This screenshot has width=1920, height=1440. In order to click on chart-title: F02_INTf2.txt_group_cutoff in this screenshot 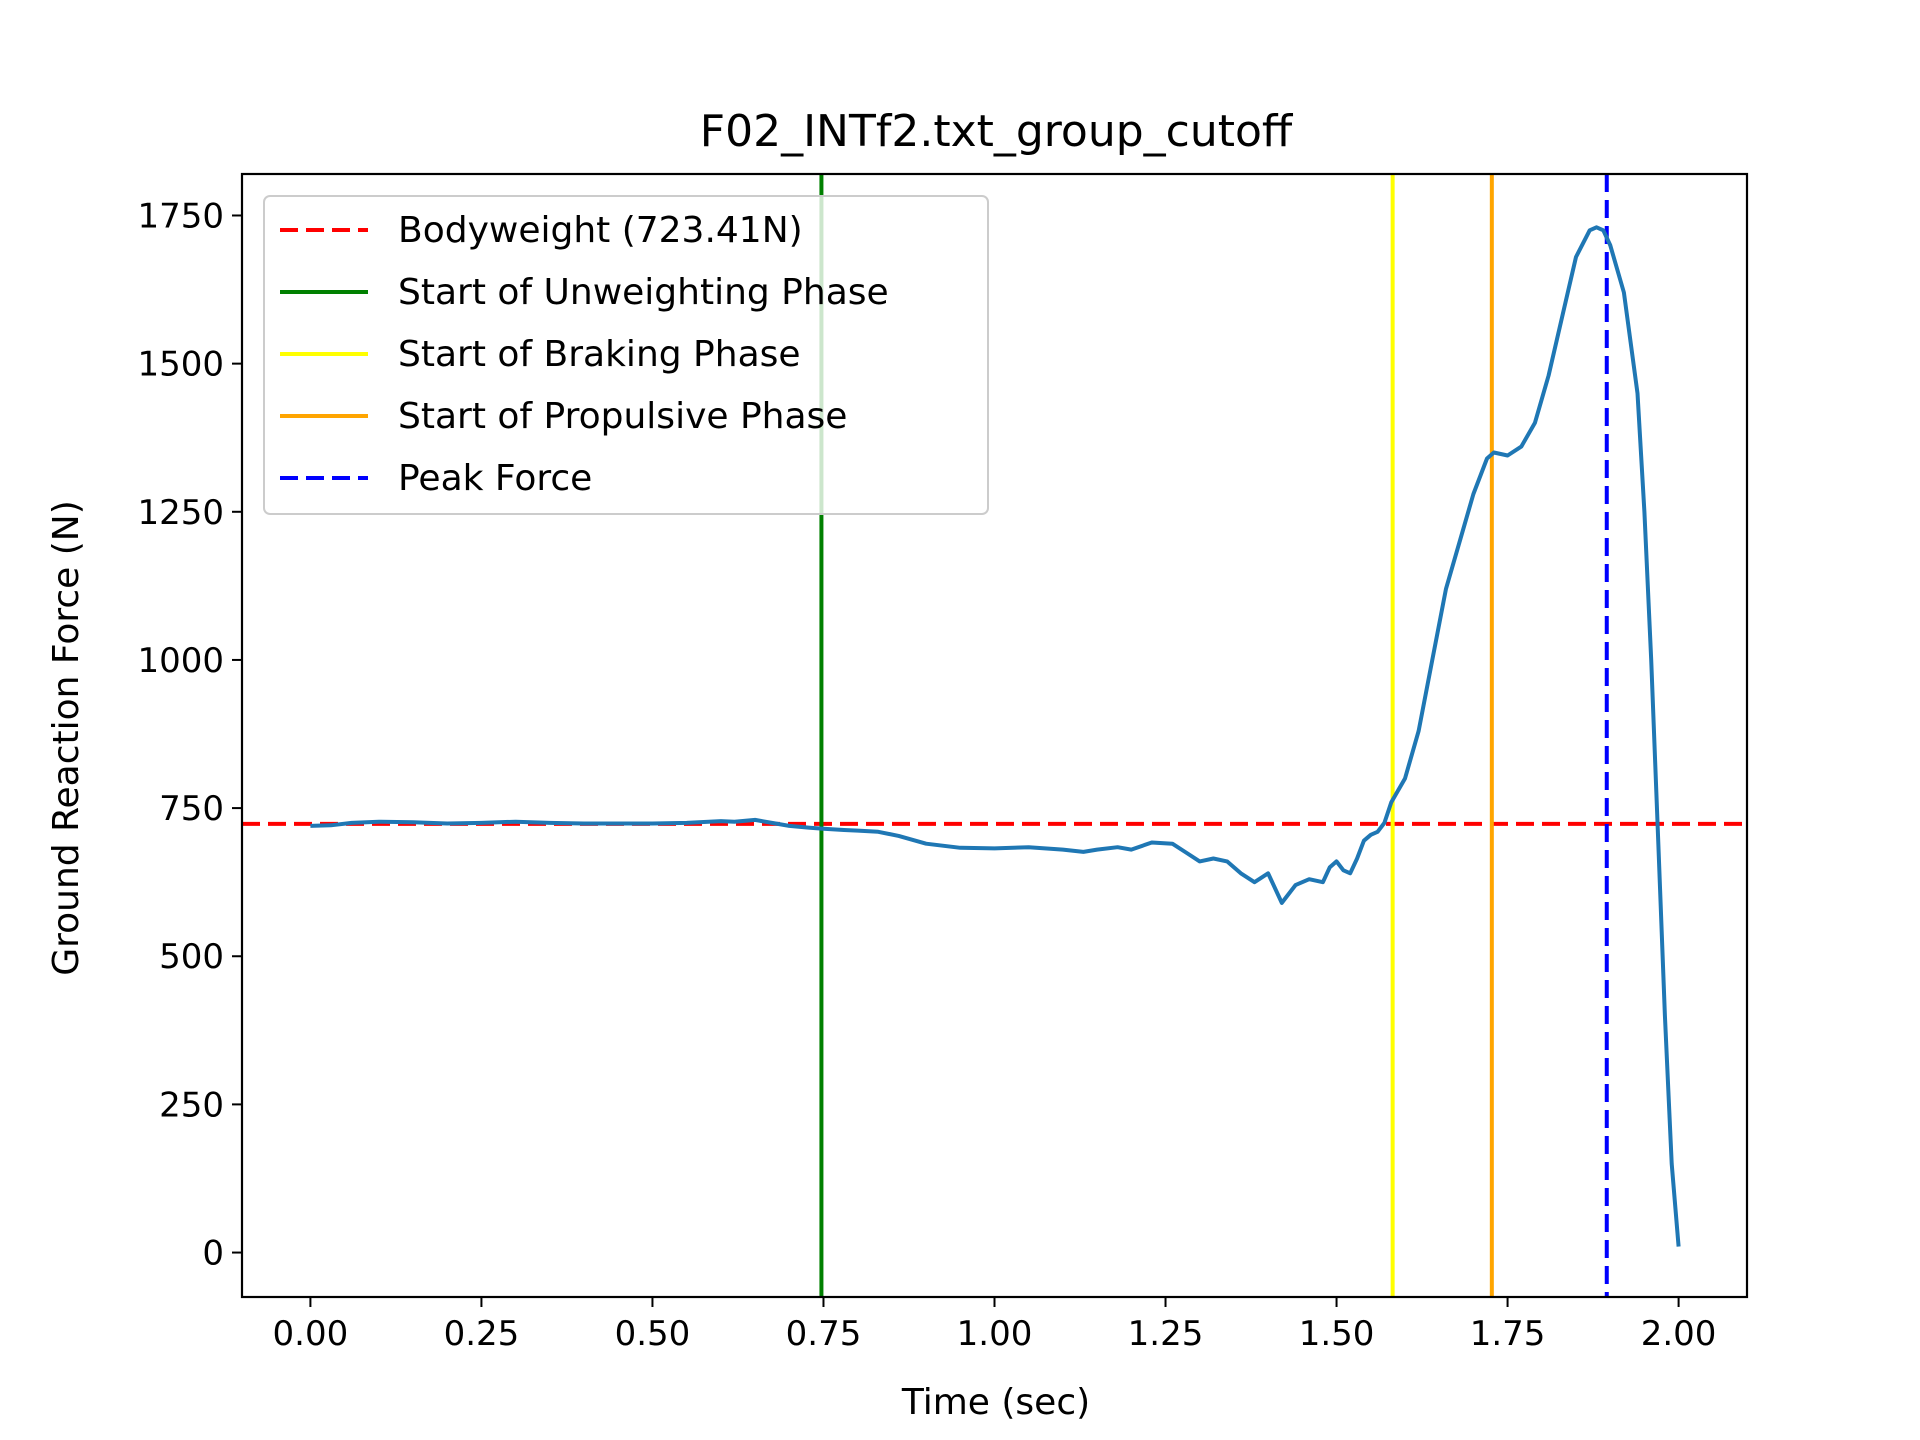, I will do `click(997, 131)`.